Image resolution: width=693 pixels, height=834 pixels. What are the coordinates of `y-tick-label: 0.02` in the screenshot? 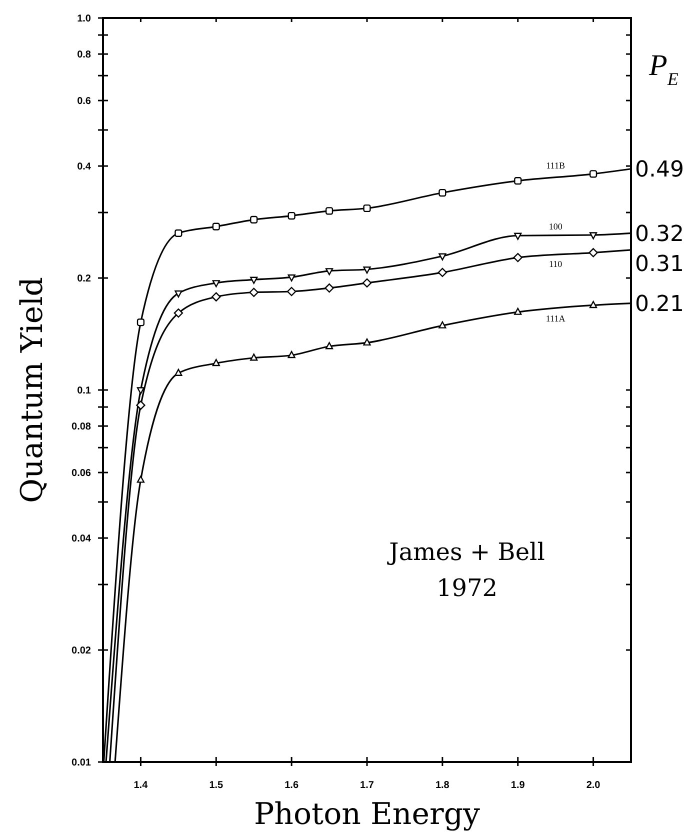 It's located at (82, 651).